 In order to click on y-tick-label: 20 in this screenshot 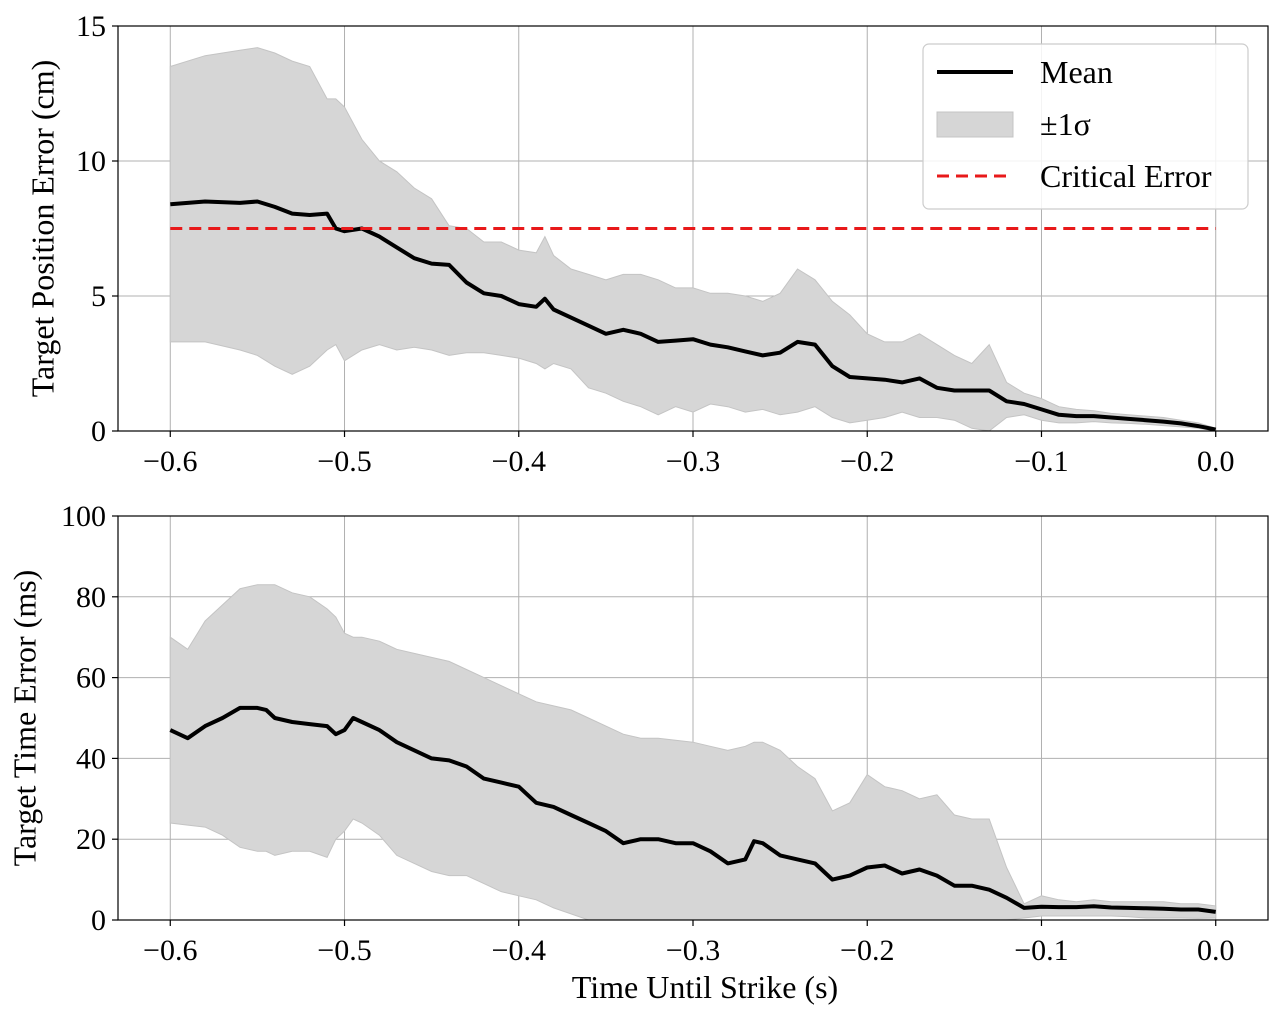, I will do `click(91, 839)`.